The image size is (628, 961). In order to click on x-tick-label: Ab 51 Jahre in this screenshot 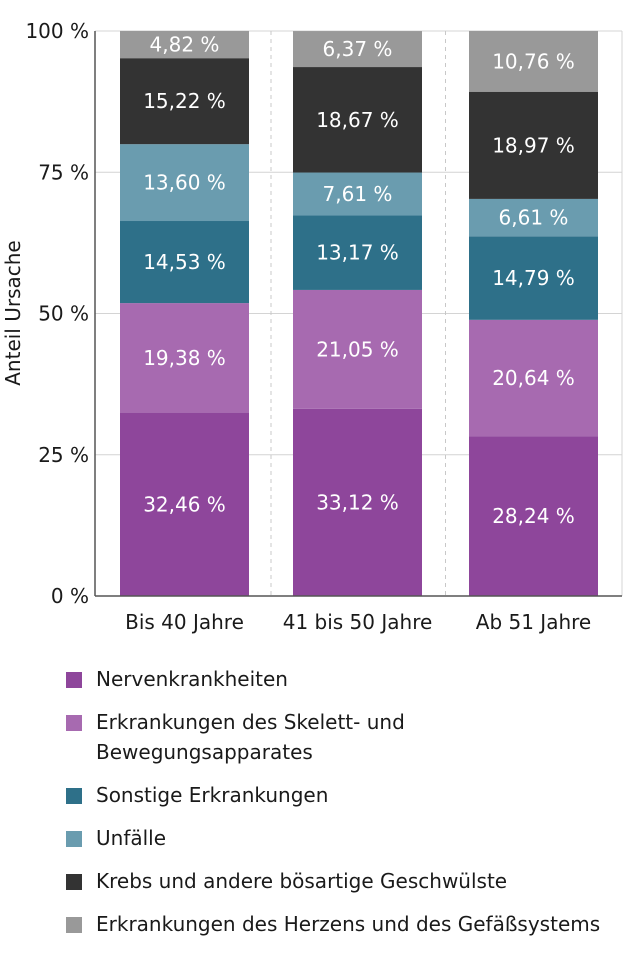, I will do `click(533, 622)`.